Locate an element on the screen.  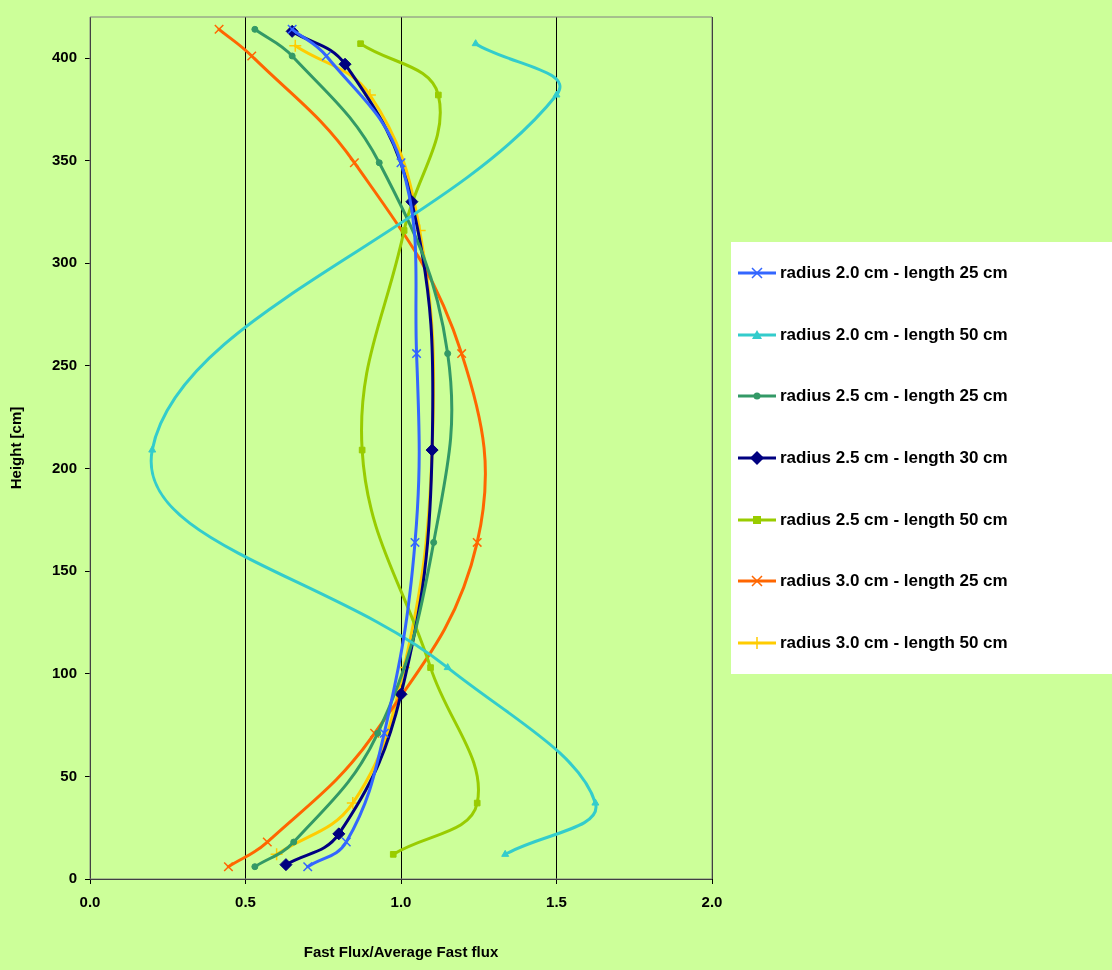
y-tick-label: 300 is located at coordinates (65, 262).